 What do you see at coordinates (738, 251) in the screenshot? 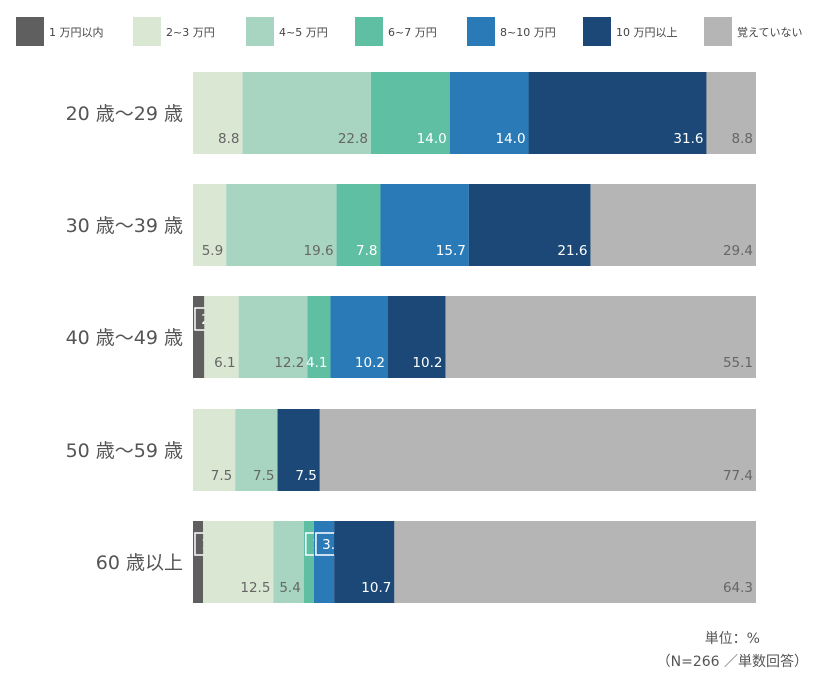
I see `value-label: 29.4` at bounding box center [738, 251].